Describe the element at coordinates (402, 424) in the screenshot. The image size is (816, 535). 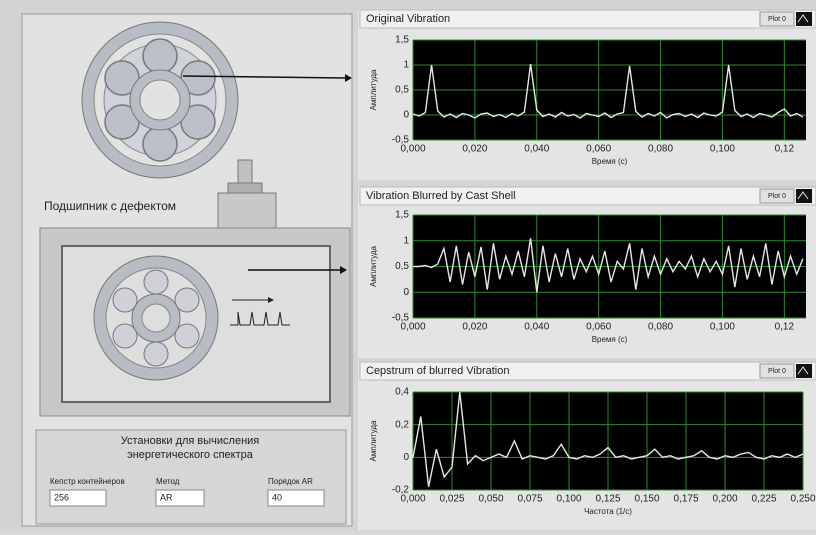
I see `y-tick-label: 0,2` at that location.